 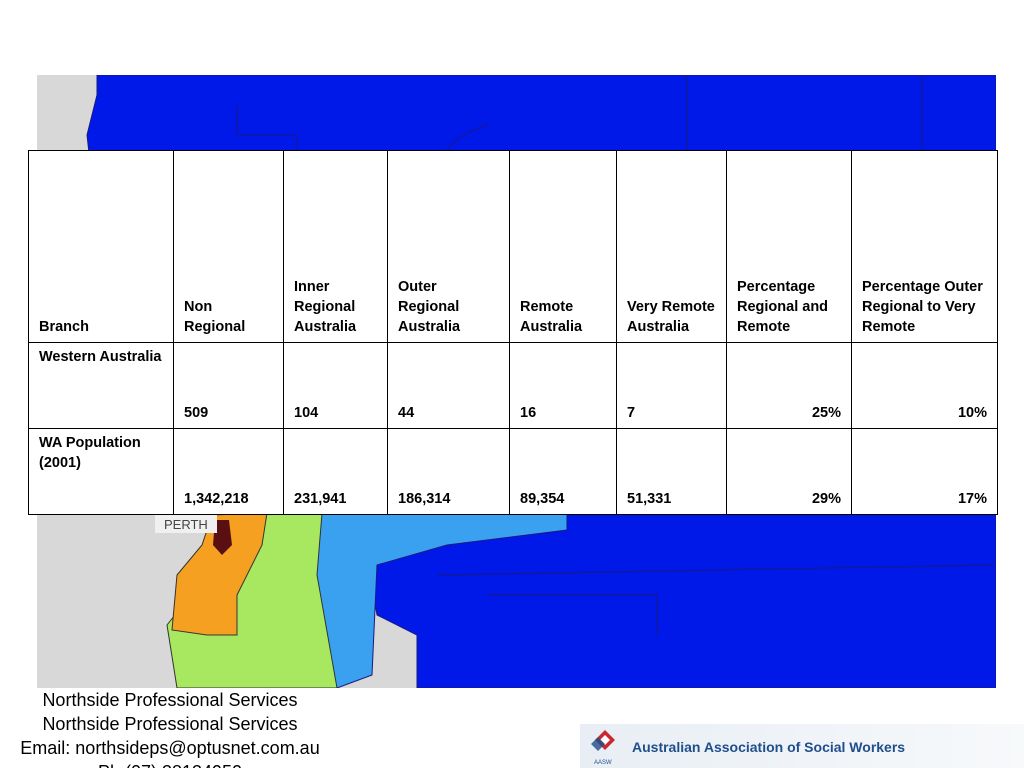 What do you see at coordinates (598, 744) in the screenshot?
I see `logo-mark` at bounding box center [598, 744].